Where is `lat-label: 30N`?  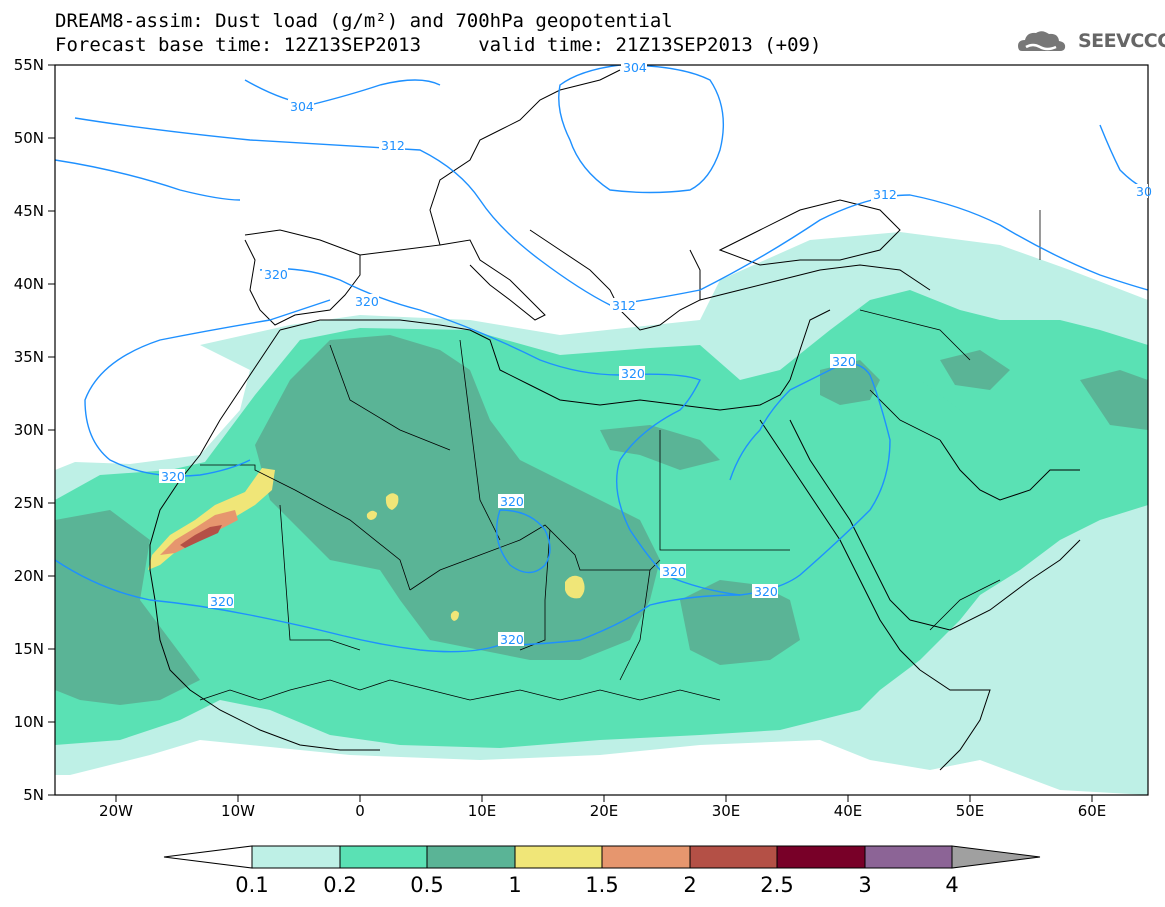 lat-label: 30N is located at coordinates (28, 430).